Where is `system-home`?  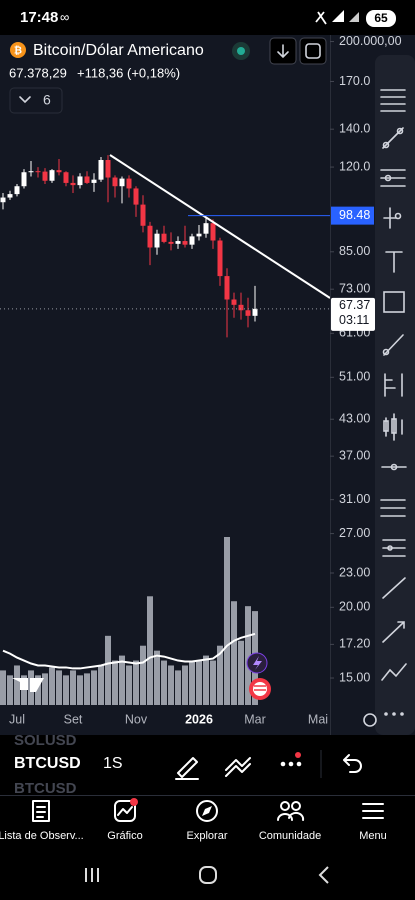 system-home is located at coordinates (208, 875).